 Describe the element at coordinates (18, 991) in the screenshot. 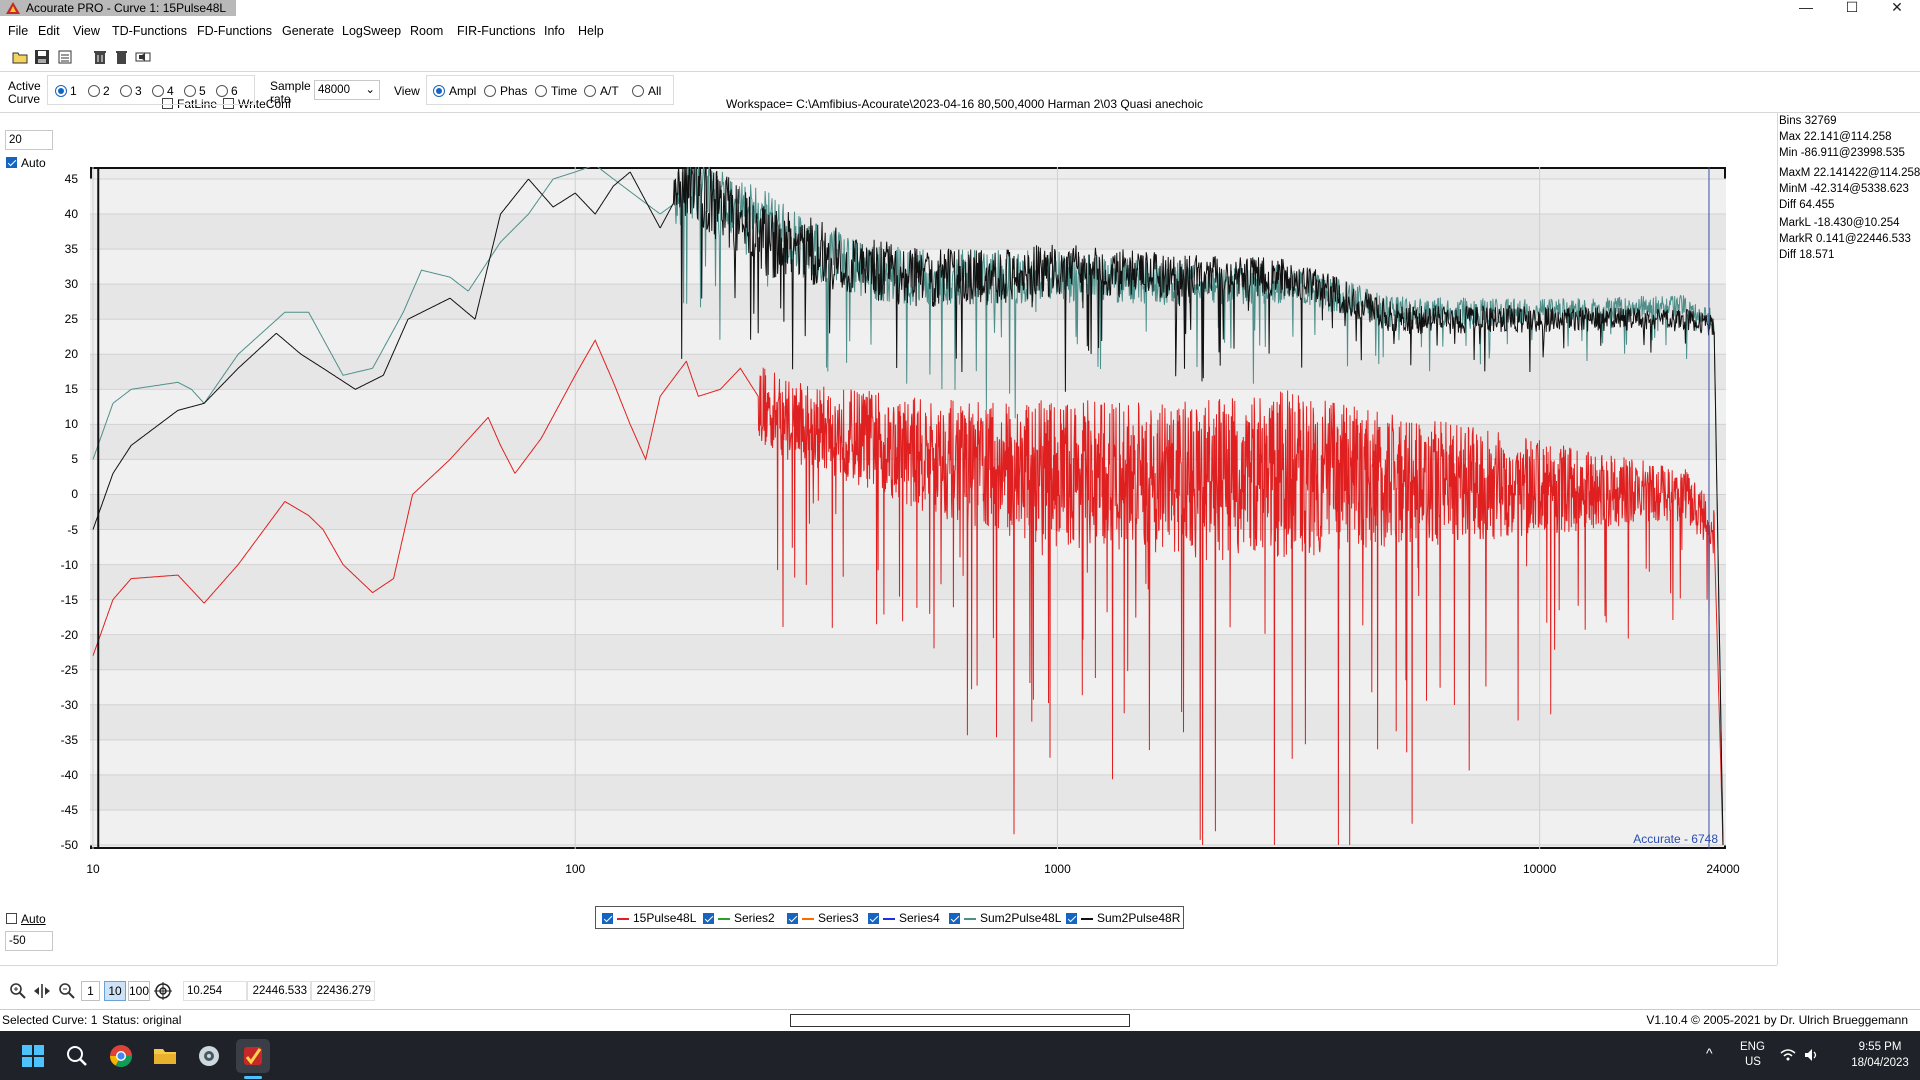

I see `zoom-in-icon` at that location.